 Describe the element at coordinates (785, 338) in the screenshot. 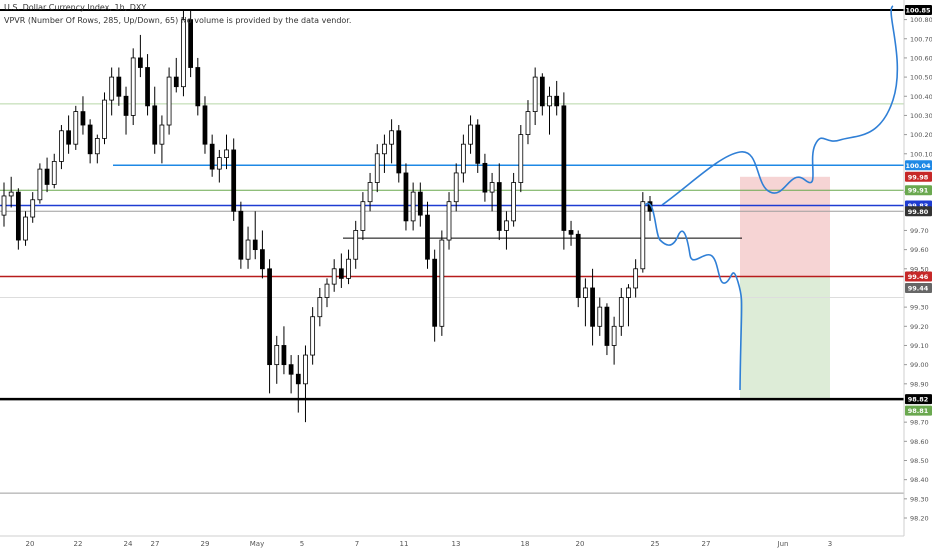

I see `take-profit-zone` at that location.